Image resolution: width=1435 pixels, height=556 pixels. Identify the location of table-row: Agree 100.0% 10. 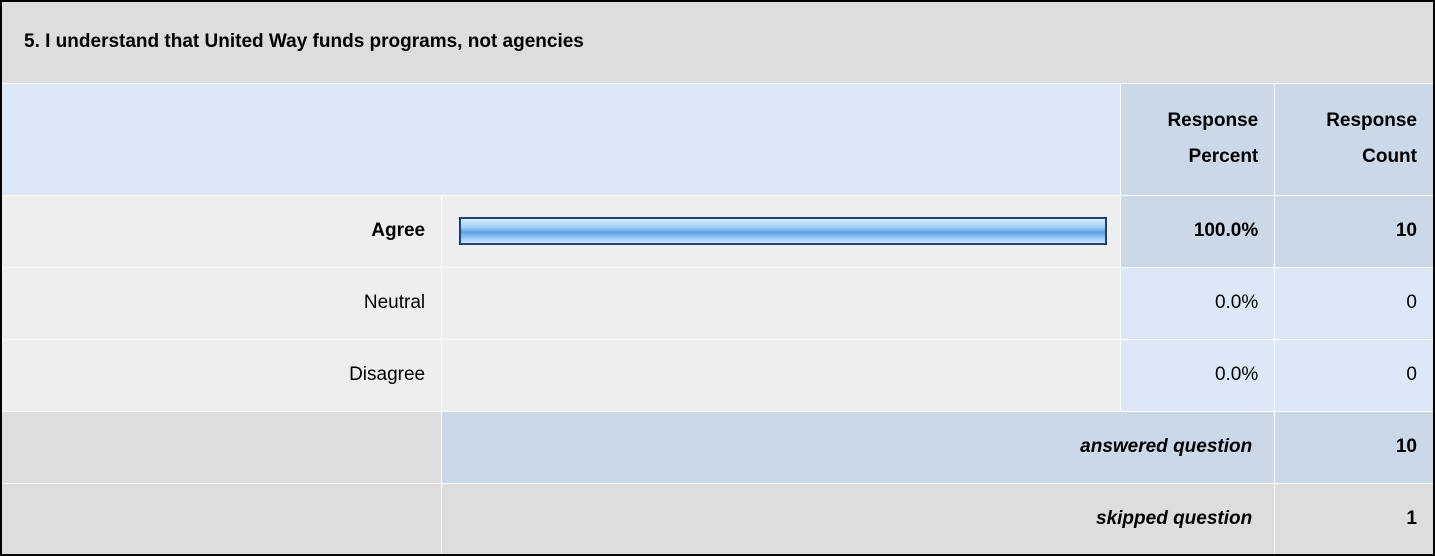
(717, 231).